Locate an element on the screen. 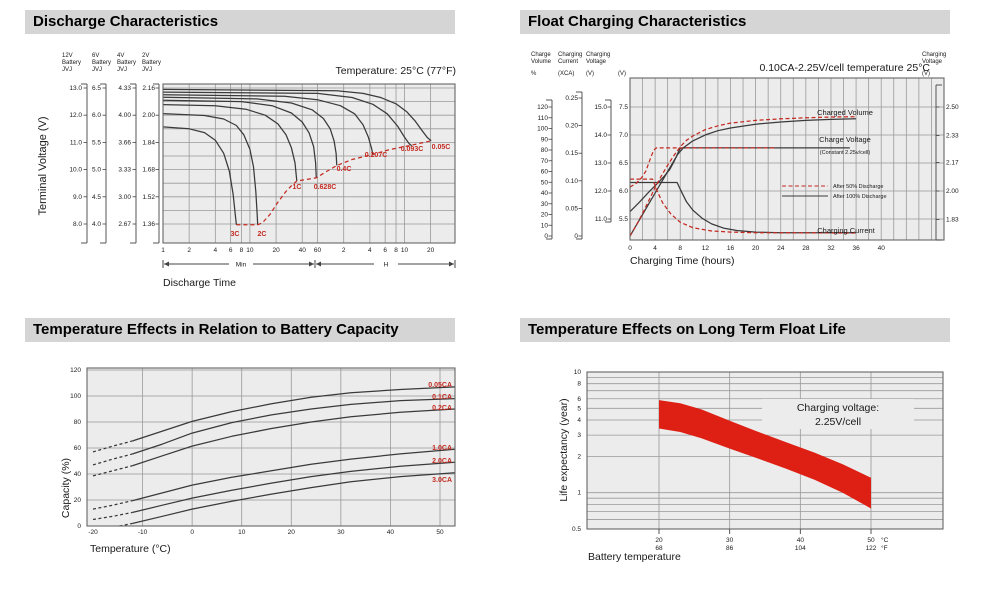 This screenshot has width=1000, height=590. float-charging-x-axis-title: Charging Time (hours) is located at coordinates (682, 261).